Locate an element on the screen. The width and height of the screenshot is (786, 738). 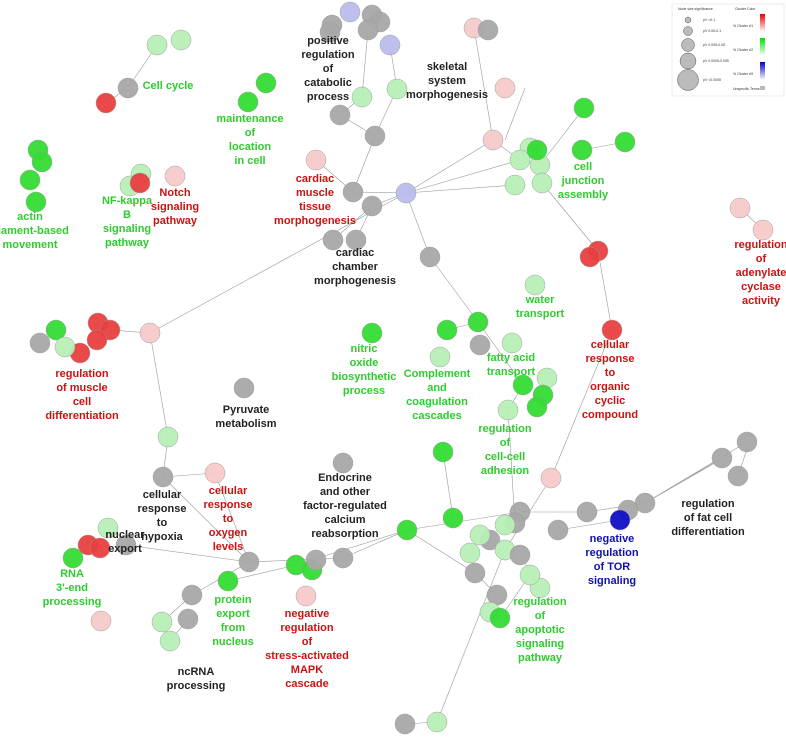
node-label: oxide is located at coordinates (364, 363).